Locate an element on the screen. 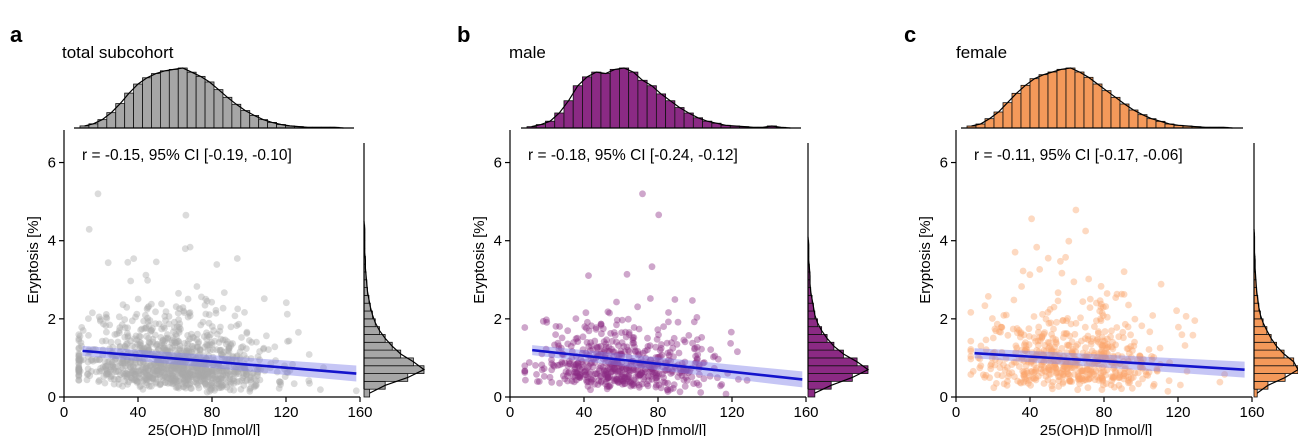 The height and width of the screenshot is (436, 1298). histogram-bar is located at coordinates (173, 98).